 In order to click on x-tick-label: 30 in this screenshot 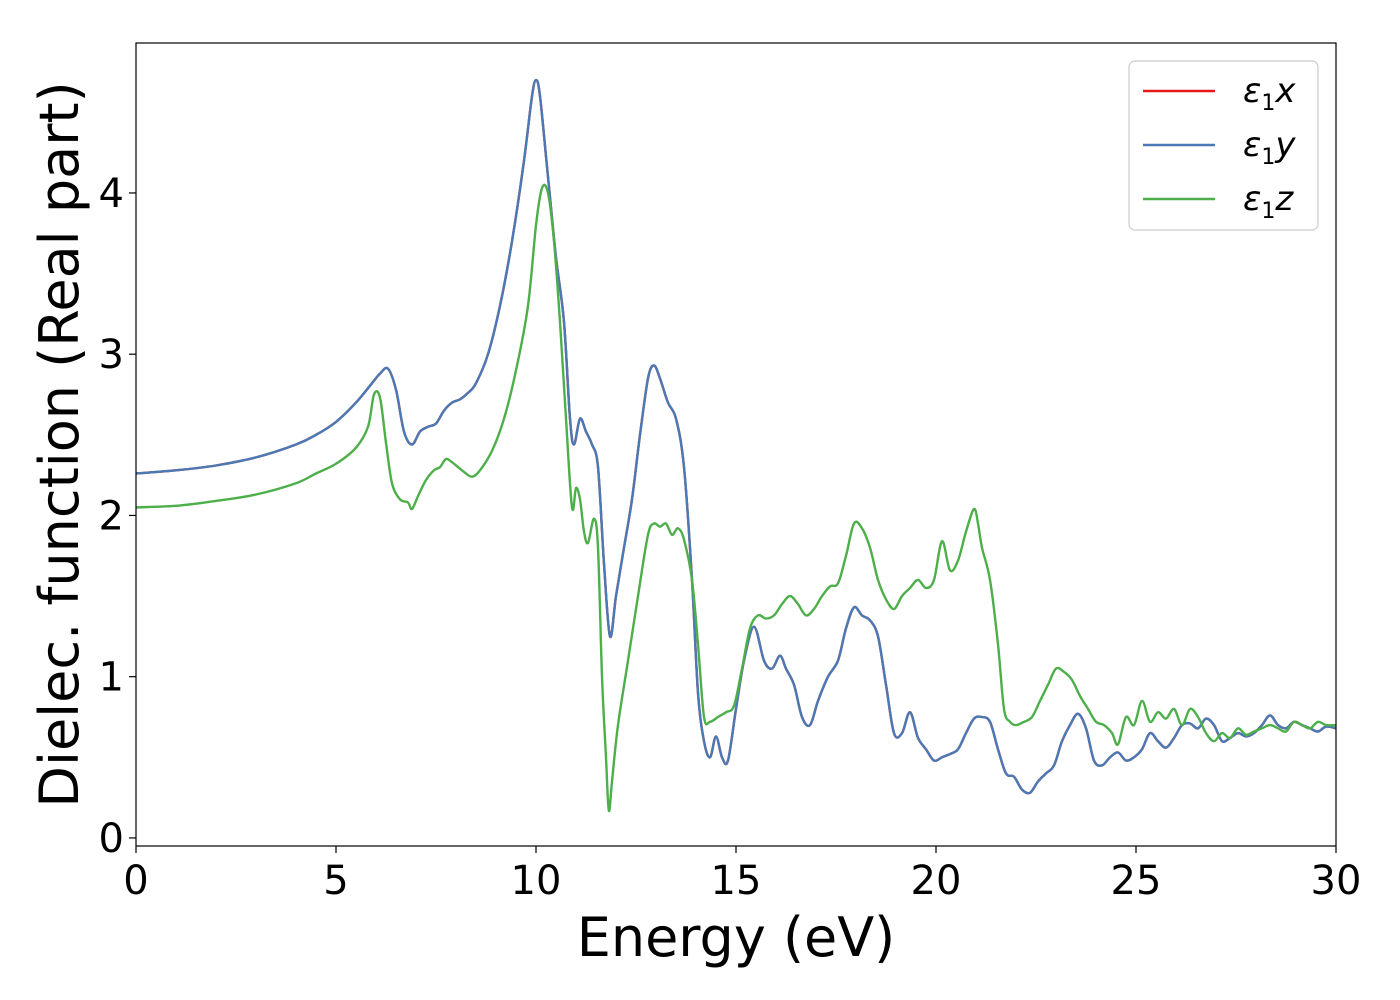, I will do `click(1336, 881)`.